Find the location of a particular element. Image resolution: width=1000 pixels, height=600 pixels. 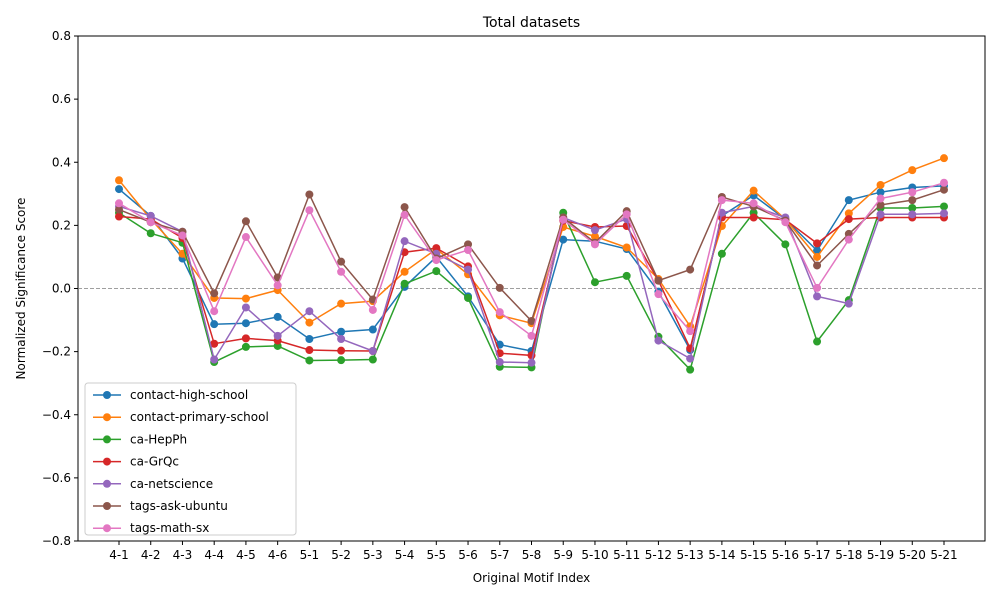

x-tick-label: 4-5 is located at coordinates (246, 555).